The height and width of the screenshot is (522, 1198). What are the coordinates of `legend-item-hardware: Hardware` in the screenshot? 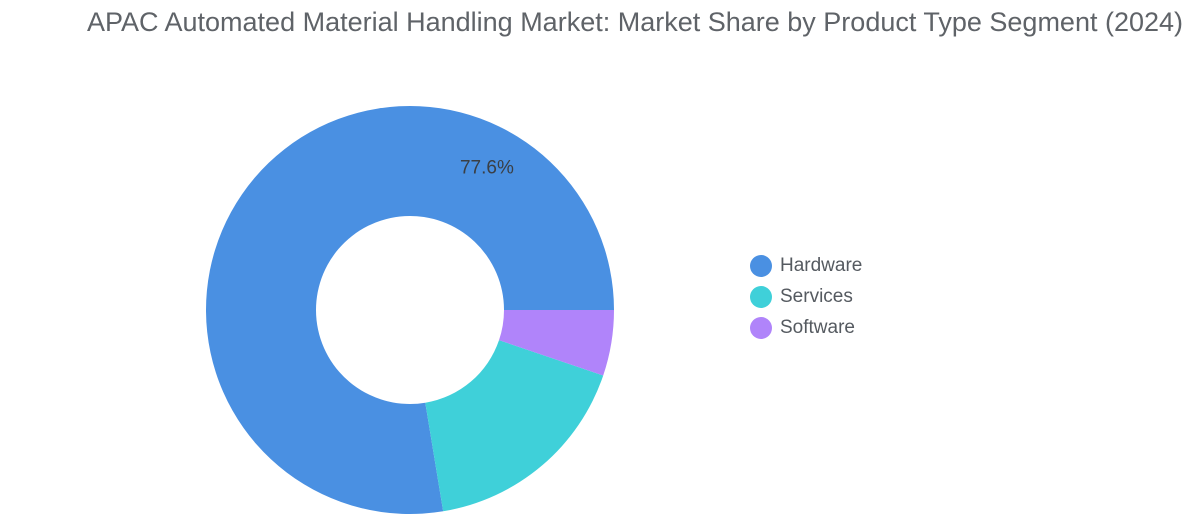 It's located at (806, 265).